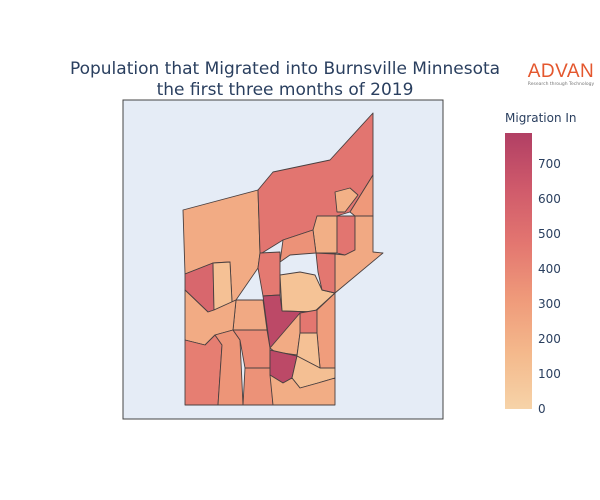 This screenshot has height=500, width=600. What do you see at coordinates (346, 235) in the screenshot?
I see `region-H` at bounding box center [346, 235].